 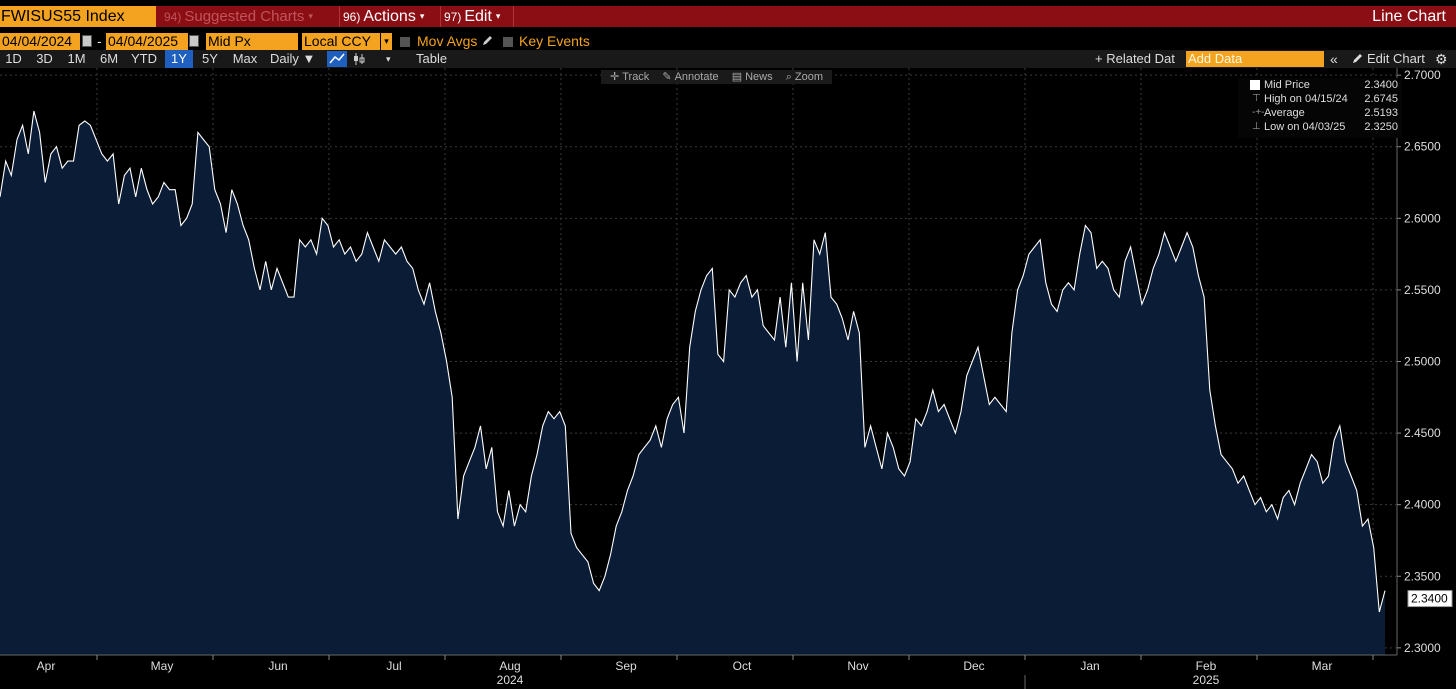 I want to click on news-tool: ▤ News, so click(x=752, y=77).